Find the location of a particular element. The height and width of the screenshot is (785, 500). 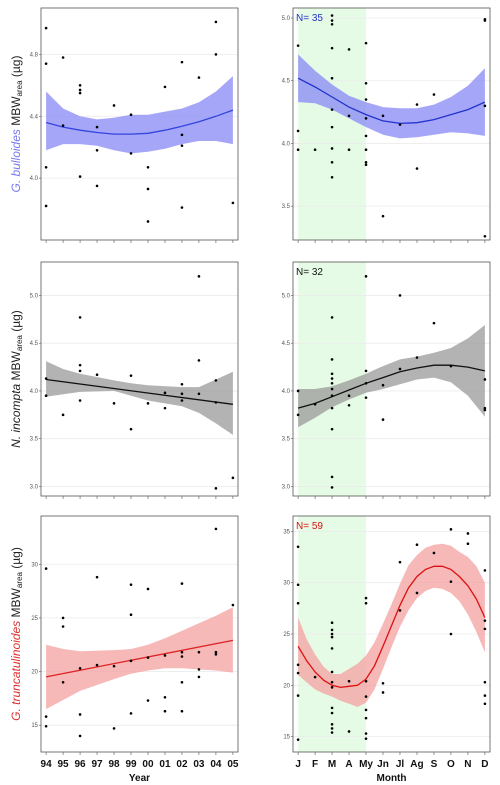

panel-r2-c0: 15 20 25 30 94 95 96 97 98 99 00 01 02 03 04 05 Year is located at coordinates (135, 649).